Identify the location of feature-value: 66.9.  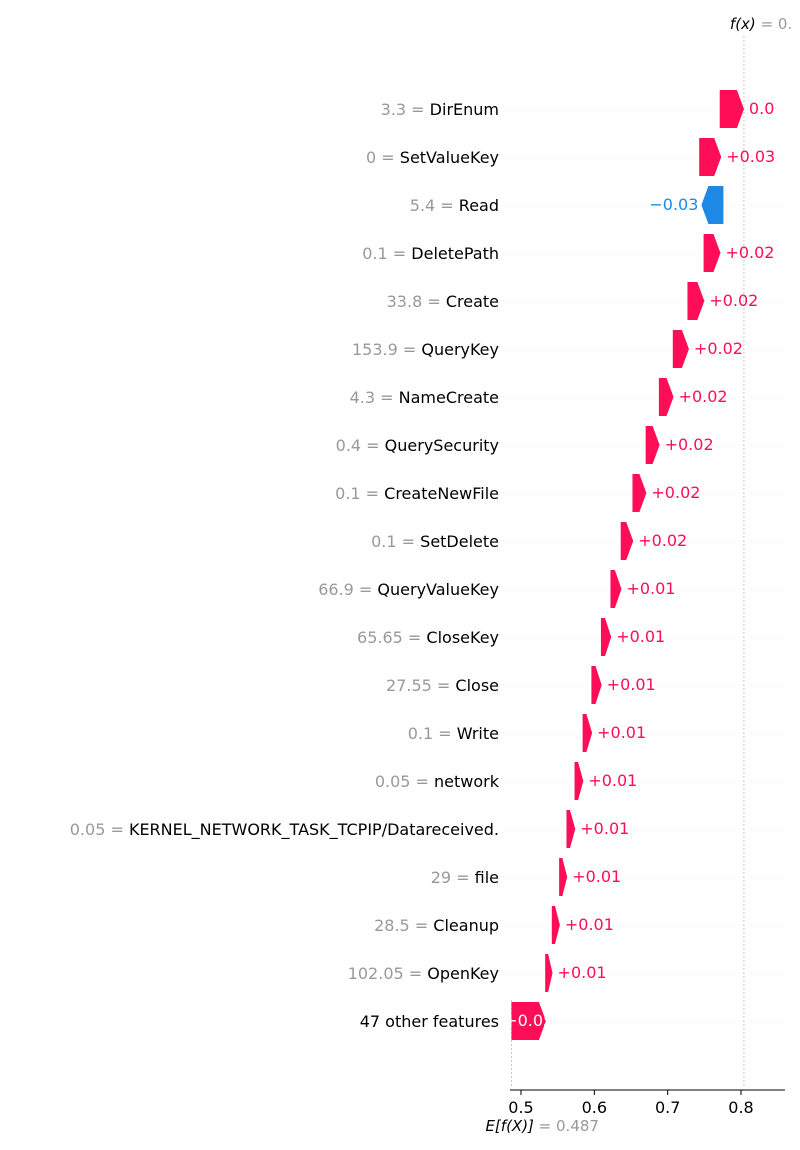
(336, 589).